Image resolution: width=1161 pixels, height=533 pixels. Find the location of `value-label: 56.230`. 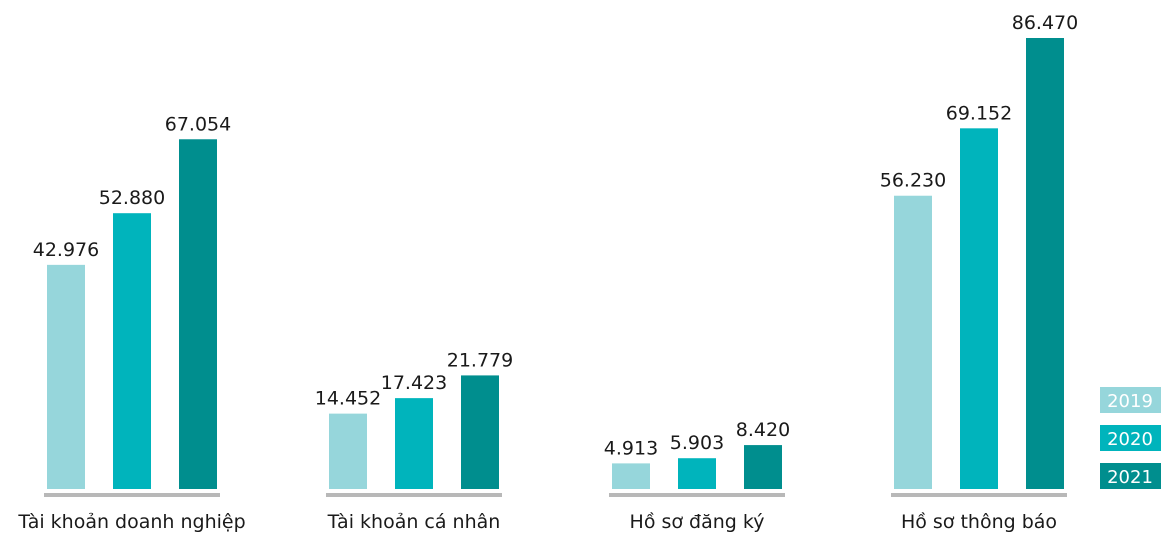

value-label: 56.230 is located at coordinates (913, 181).